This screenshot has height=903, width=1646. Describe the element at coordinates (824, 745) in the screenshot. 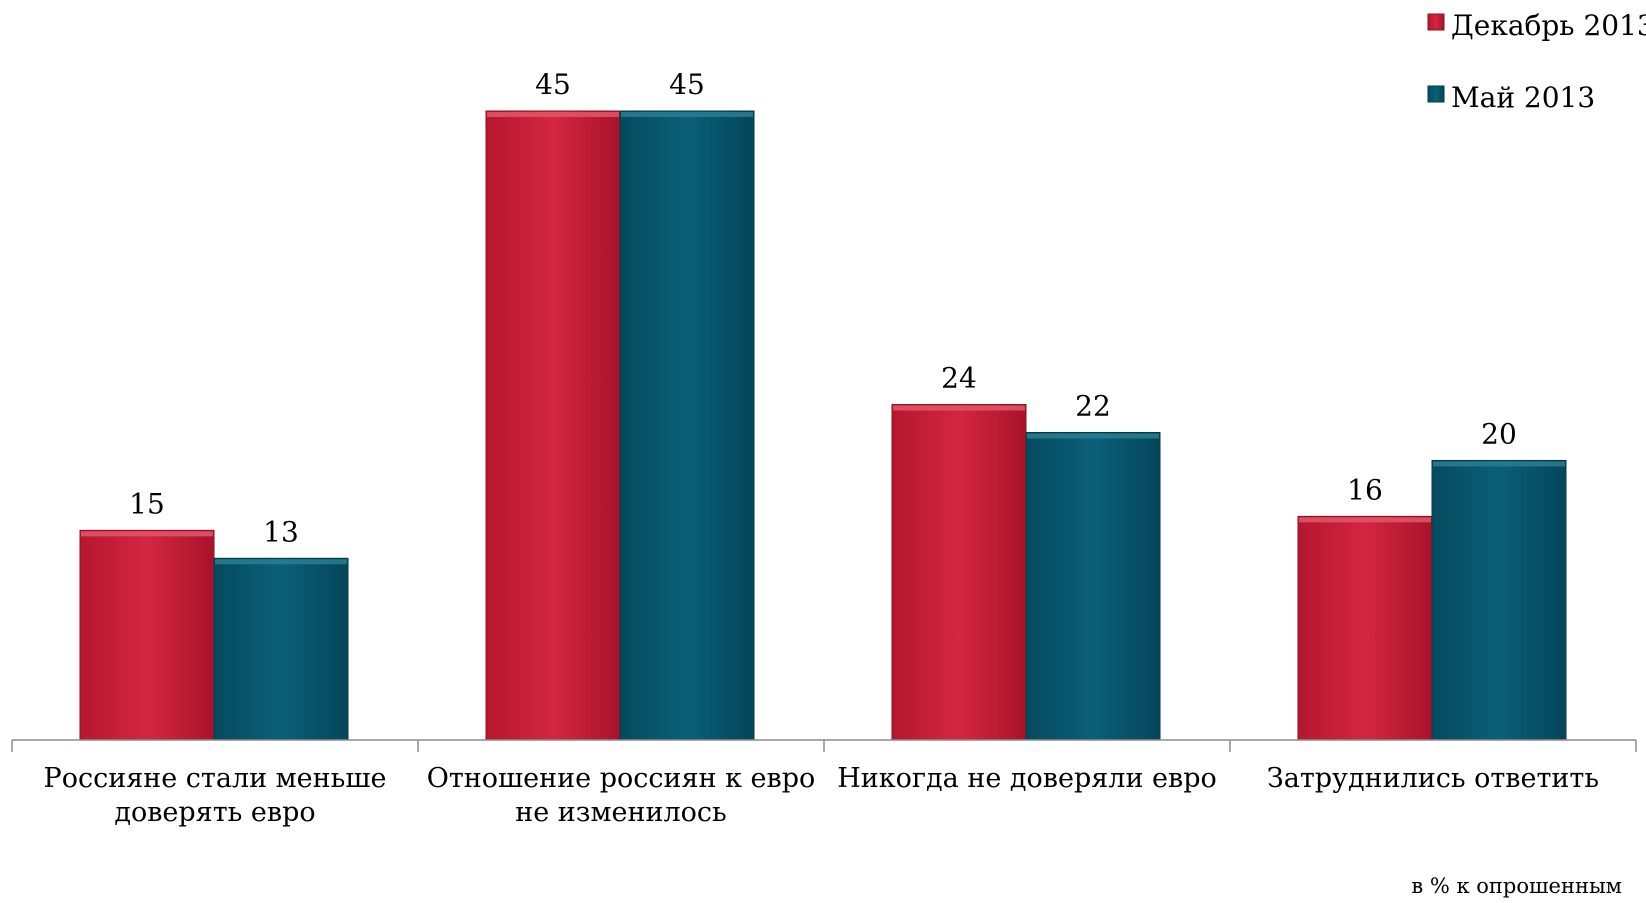

I see `x-axis` at that location.